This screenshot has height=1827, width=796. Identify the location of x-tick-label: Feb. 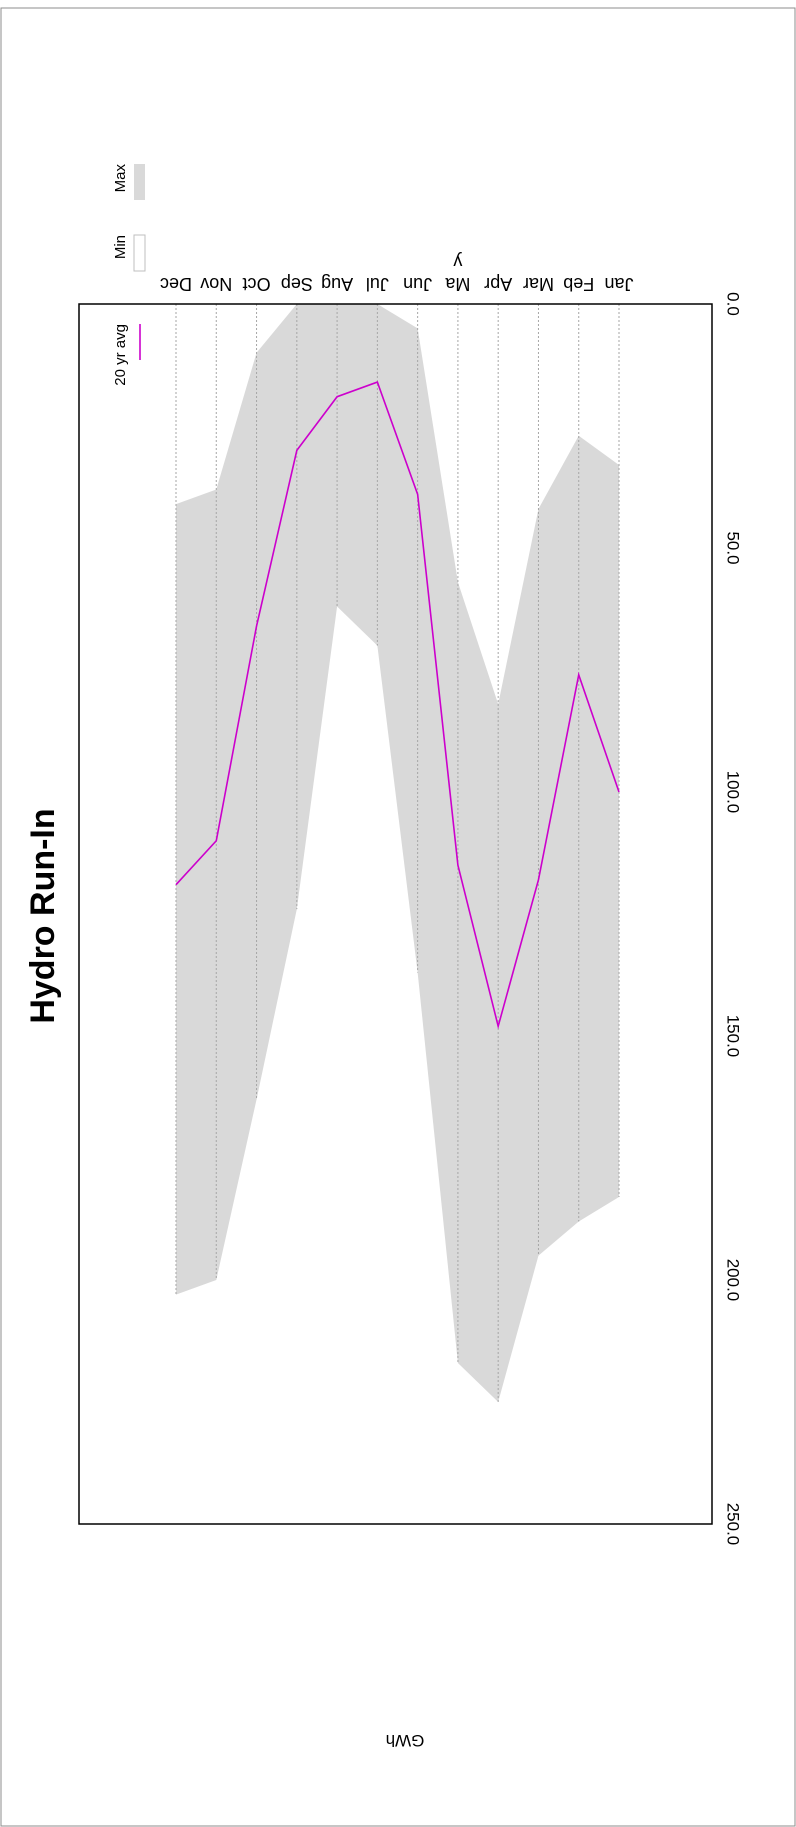
(578, 284).